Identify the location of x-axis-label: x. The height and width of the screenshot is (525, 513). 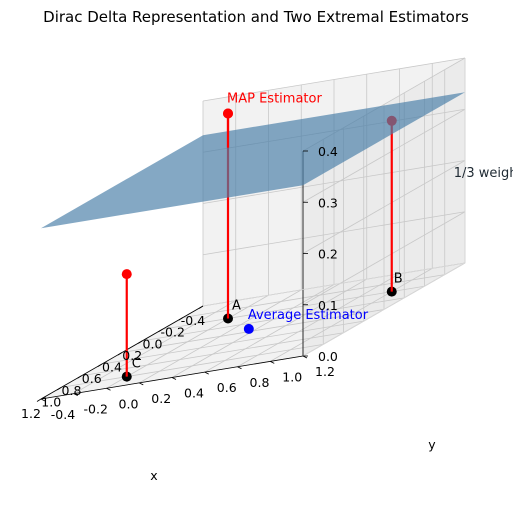
(153, 475).